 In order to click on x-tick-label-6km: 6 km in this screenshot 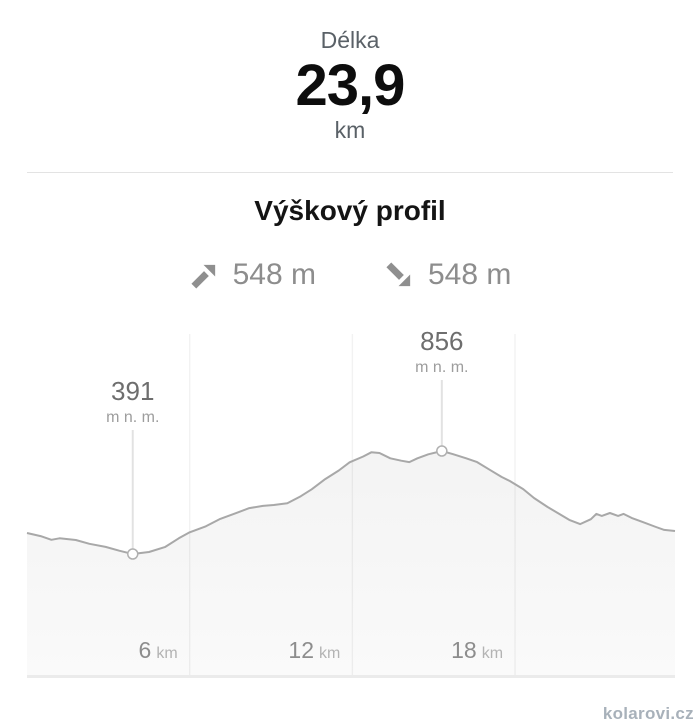, I will do `click(113, 652)`.